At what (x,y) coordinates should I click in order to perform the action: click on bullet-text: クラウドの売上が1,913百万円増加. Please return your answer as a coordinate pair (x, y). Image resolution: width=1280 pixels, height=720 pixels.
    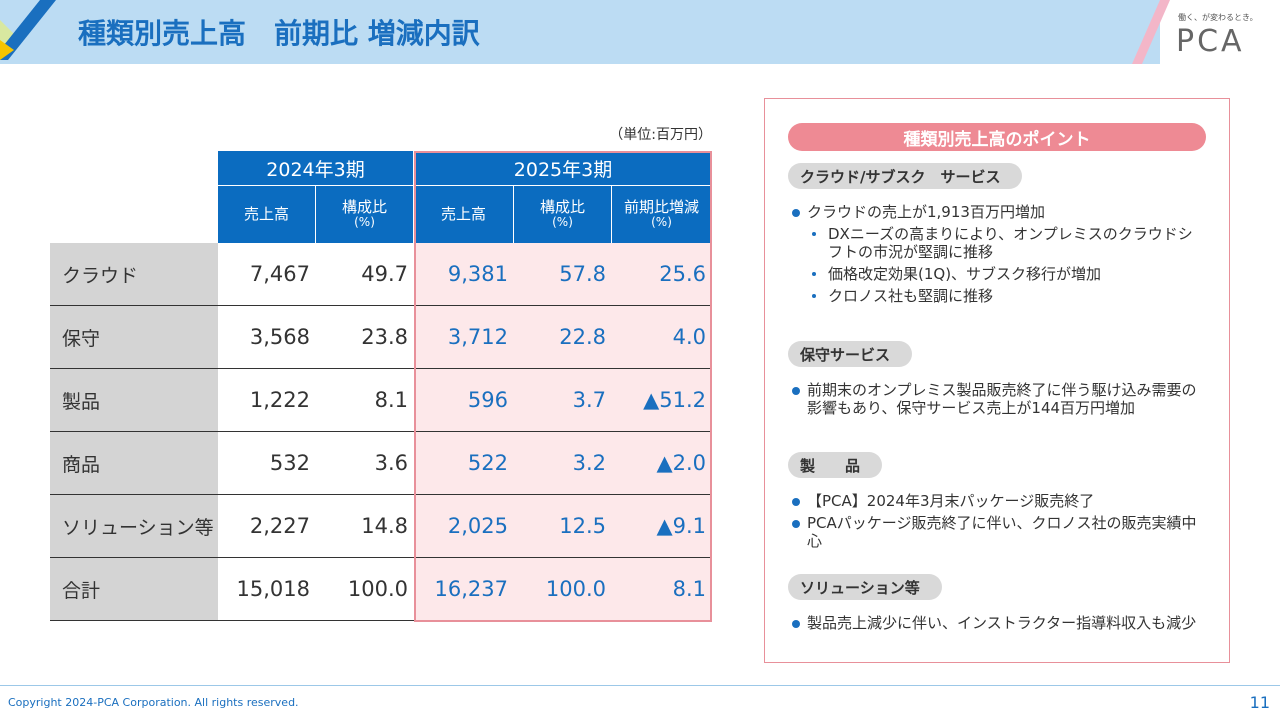
    Looking at the image, I should click on (926, 212).